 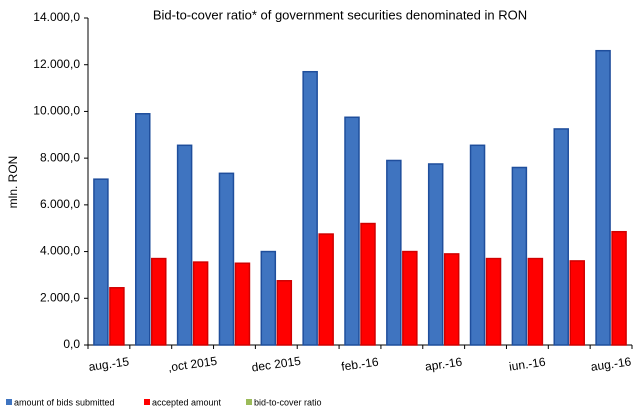 What do you see at coordinates (187, 402) in the screenshot?
I see `legend-label: accepted amount` at bounding box center [187, 402].